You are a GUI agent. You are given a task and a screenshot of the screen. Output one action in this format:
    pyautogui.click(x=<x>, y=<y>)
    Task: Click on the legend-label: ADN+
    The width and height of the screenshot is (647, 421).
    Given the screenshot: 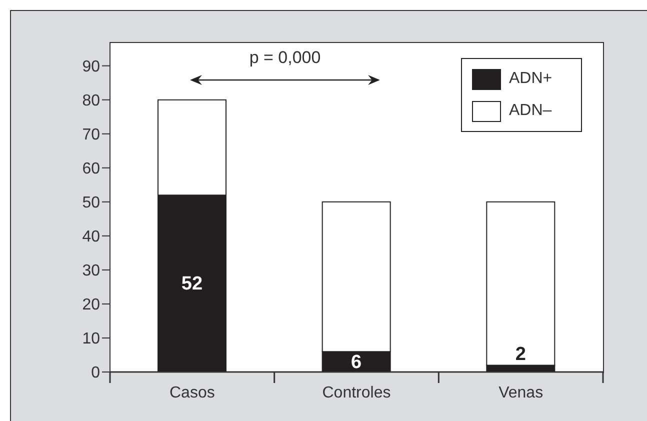 What is the action you would take?
    pyautogui.click(x=530, y=79)
    